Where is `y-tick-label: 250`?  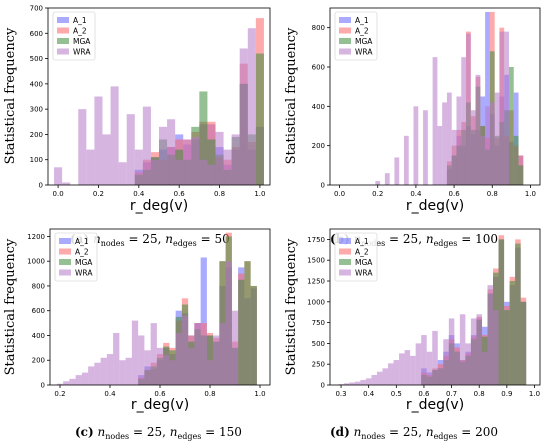 y-tick-label: 250 is located at coordinates (318, 365).